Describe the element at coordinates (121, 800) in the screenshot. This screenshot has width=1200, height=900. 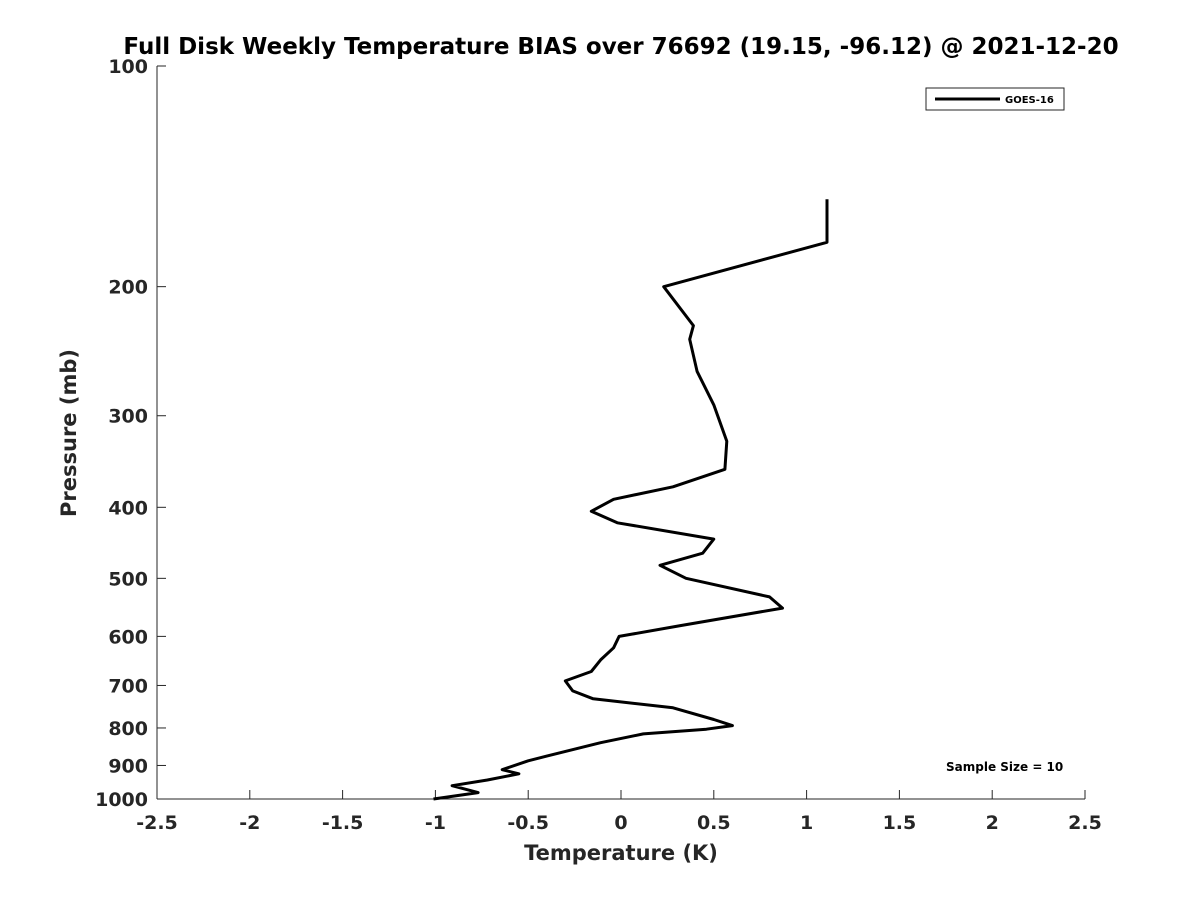
I see `y-tick-label: 1000` at that location.